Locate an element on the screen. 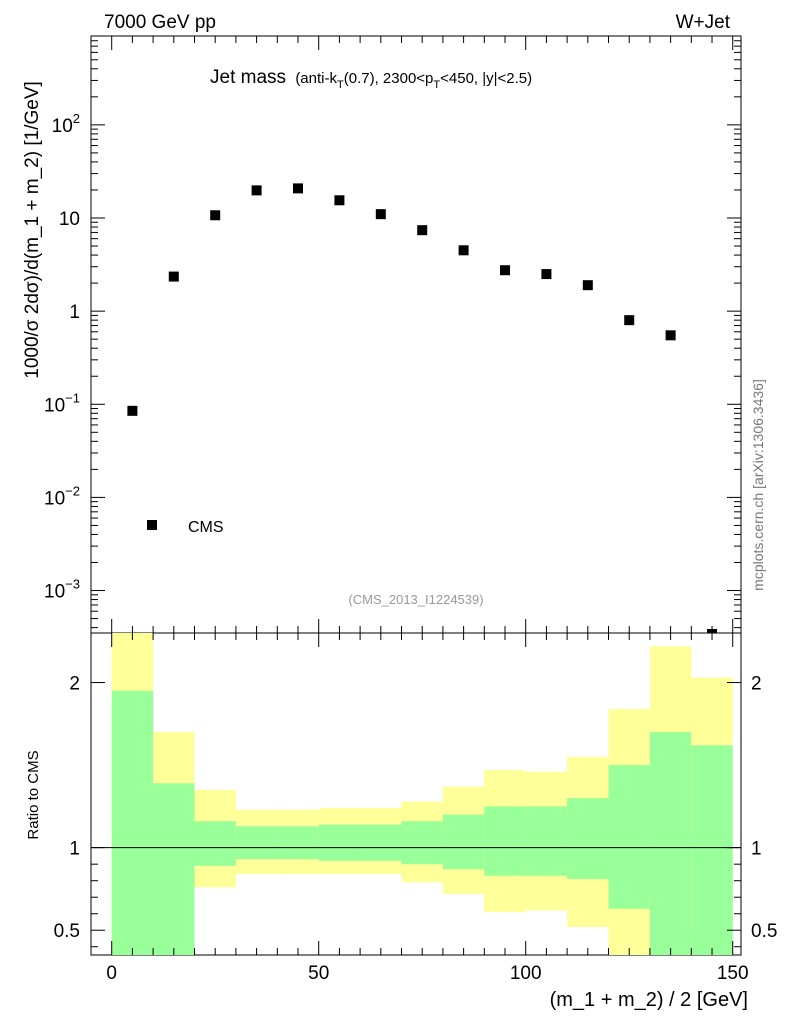  analysis-id: (CMS_2013_I1224539) is located at coordinates (415, 599).